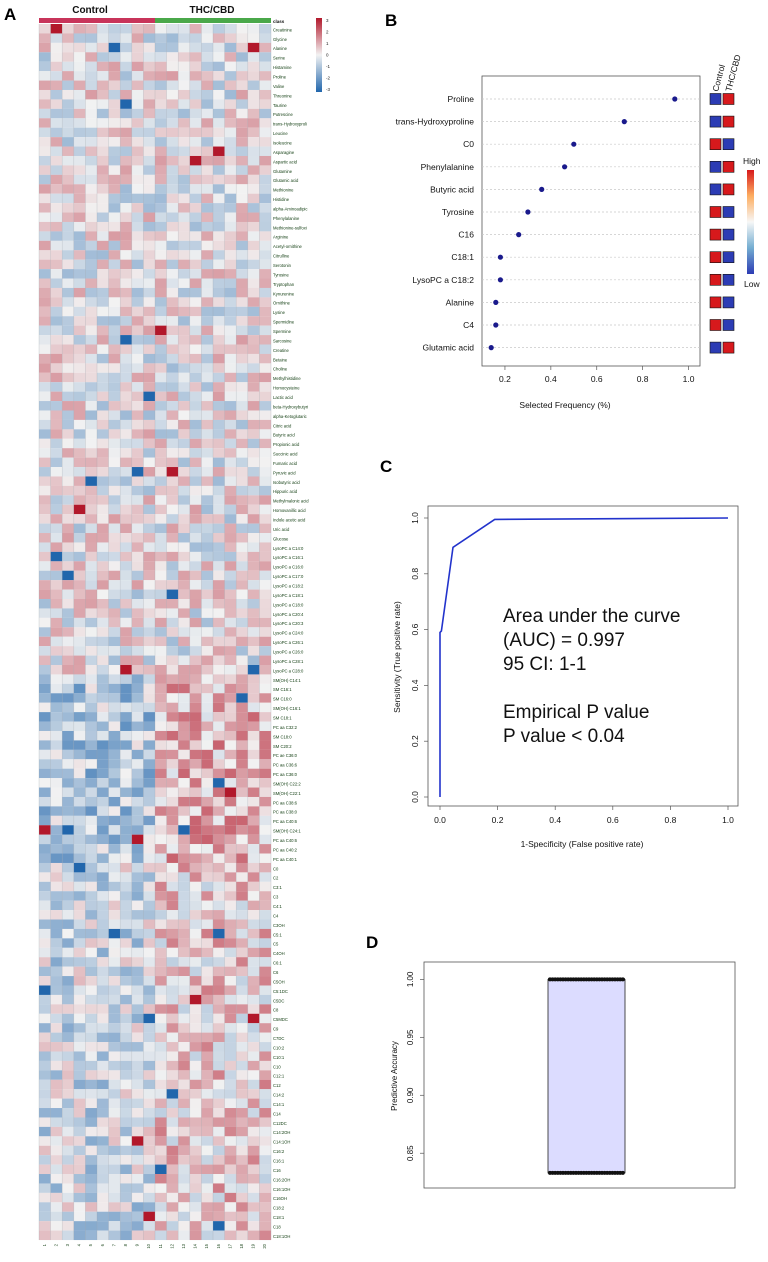 The width and height of the screenshot is (768, 1262). I want to click on dot-plot-category-label: Alanine, so click(460, 302).